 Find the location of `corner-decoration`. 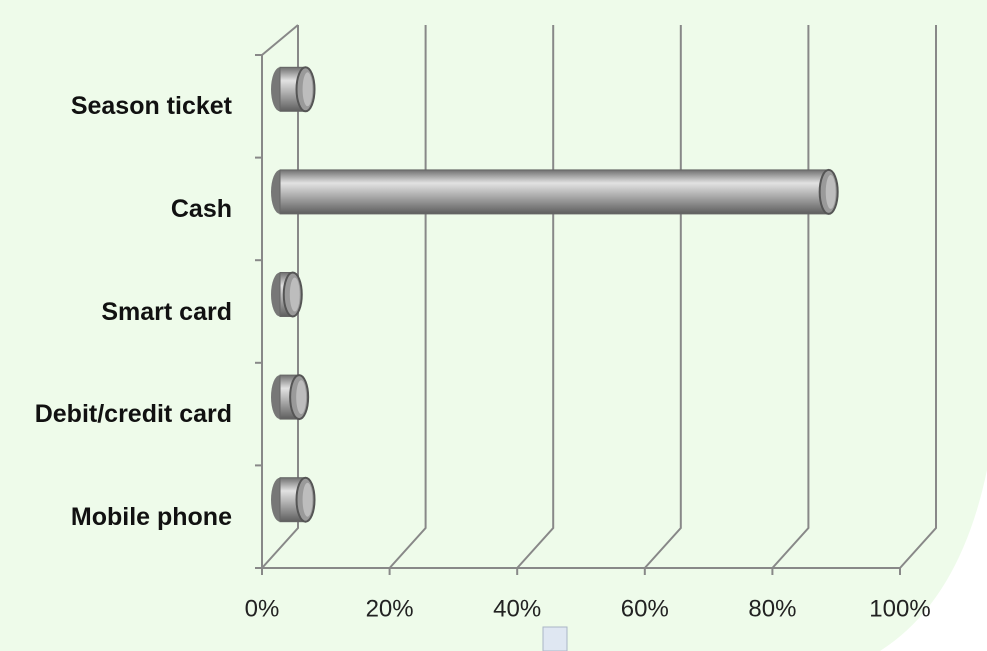

corner-decoration is located at coordinates (933, 560).